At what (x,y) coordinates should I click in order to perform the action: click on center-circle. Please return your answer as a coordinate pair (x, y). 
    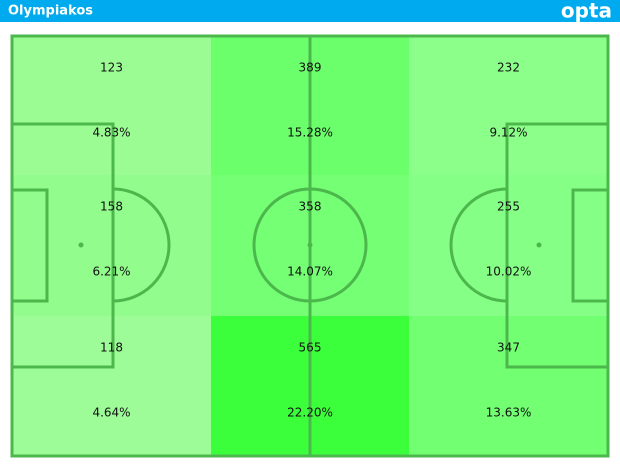
    Looking at the image, I should click on (310, 245).